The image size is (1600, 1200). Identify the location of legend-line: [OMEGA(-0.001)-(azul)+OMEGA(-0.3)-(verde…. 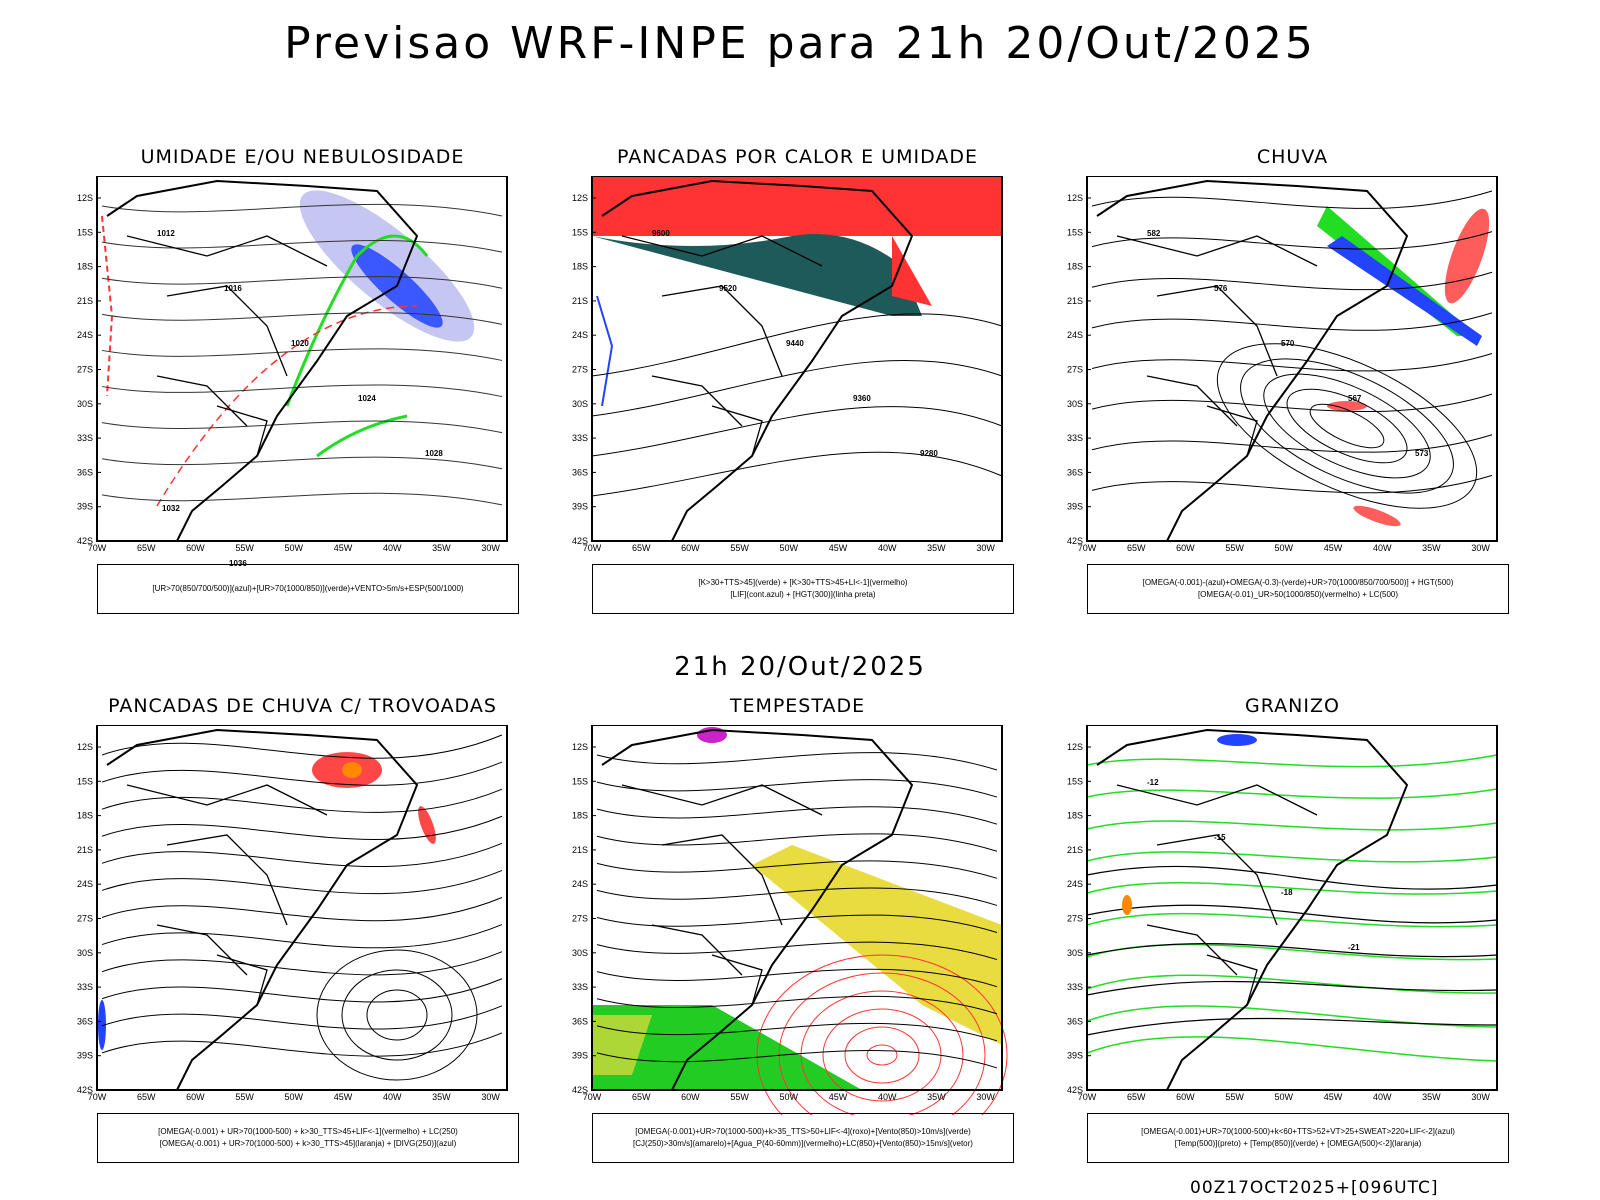
(1298, 582).